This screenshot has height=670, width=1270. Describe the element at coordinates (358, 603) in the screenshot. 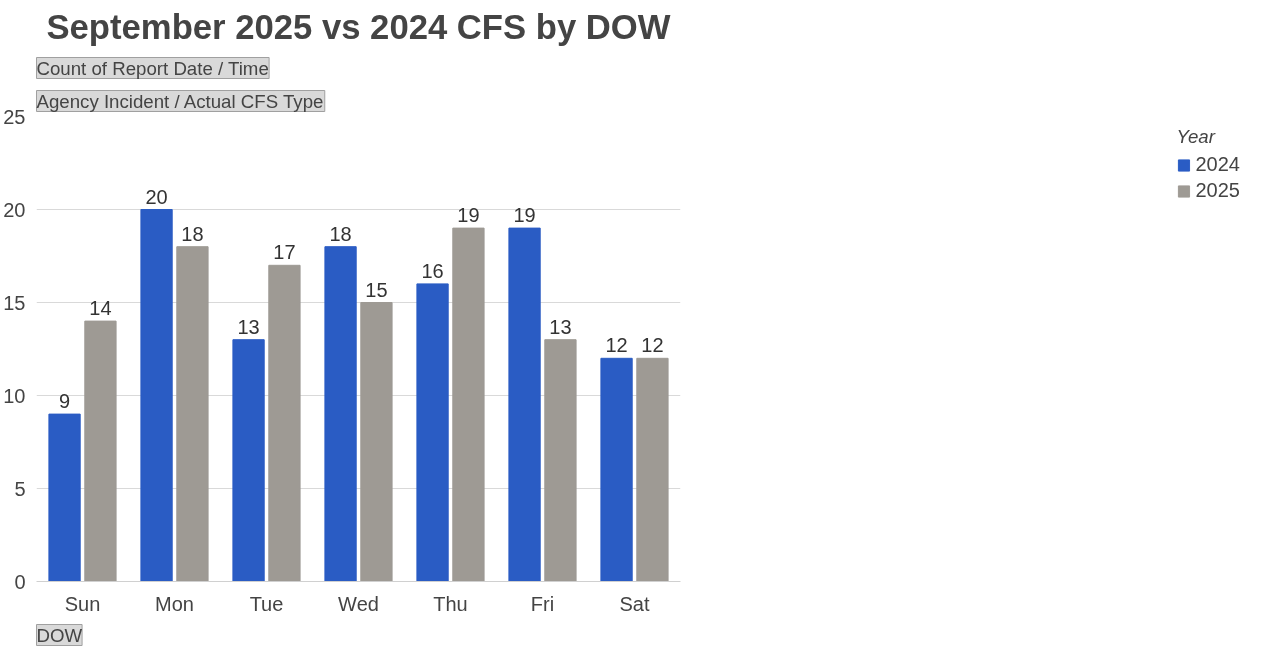

I see `x-tick-label: Wed` at that location.